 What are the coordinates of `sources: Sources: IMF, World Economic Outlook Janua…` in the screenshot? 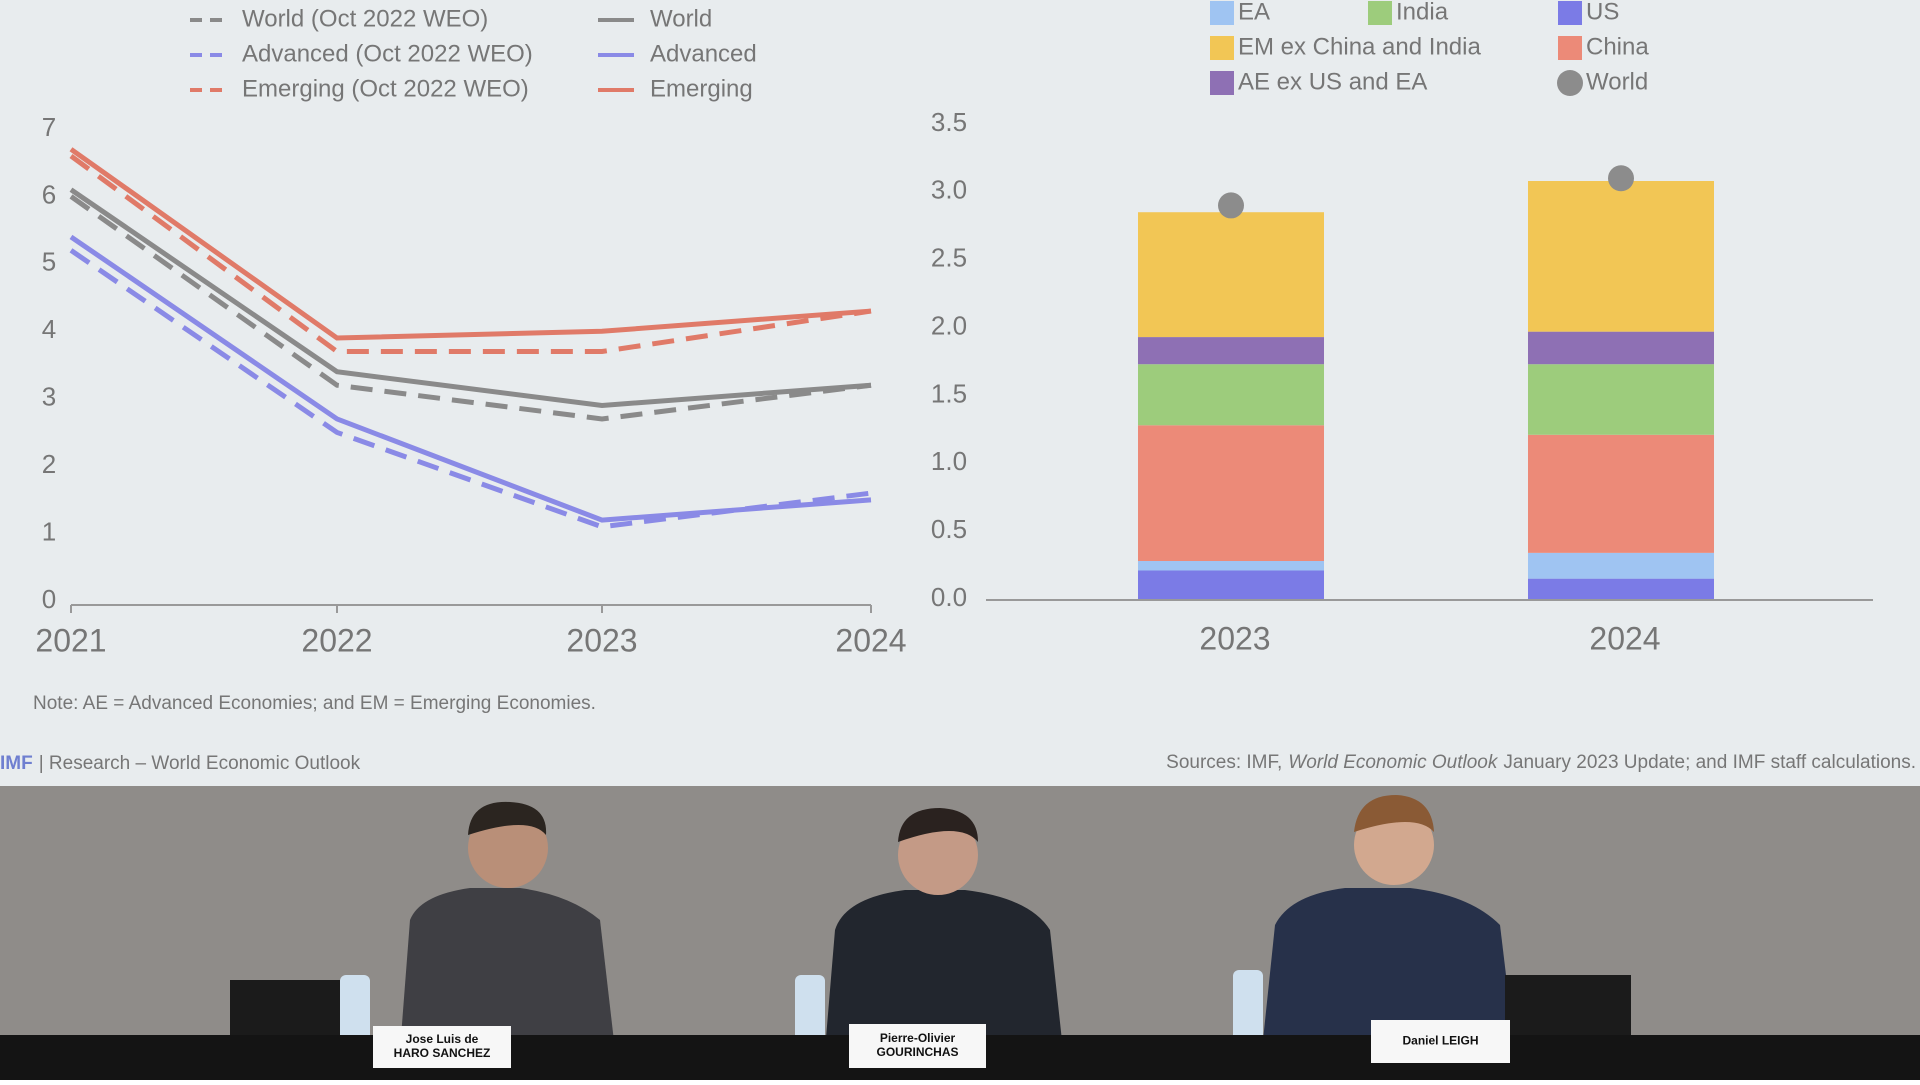 It's located at (1541, 762).